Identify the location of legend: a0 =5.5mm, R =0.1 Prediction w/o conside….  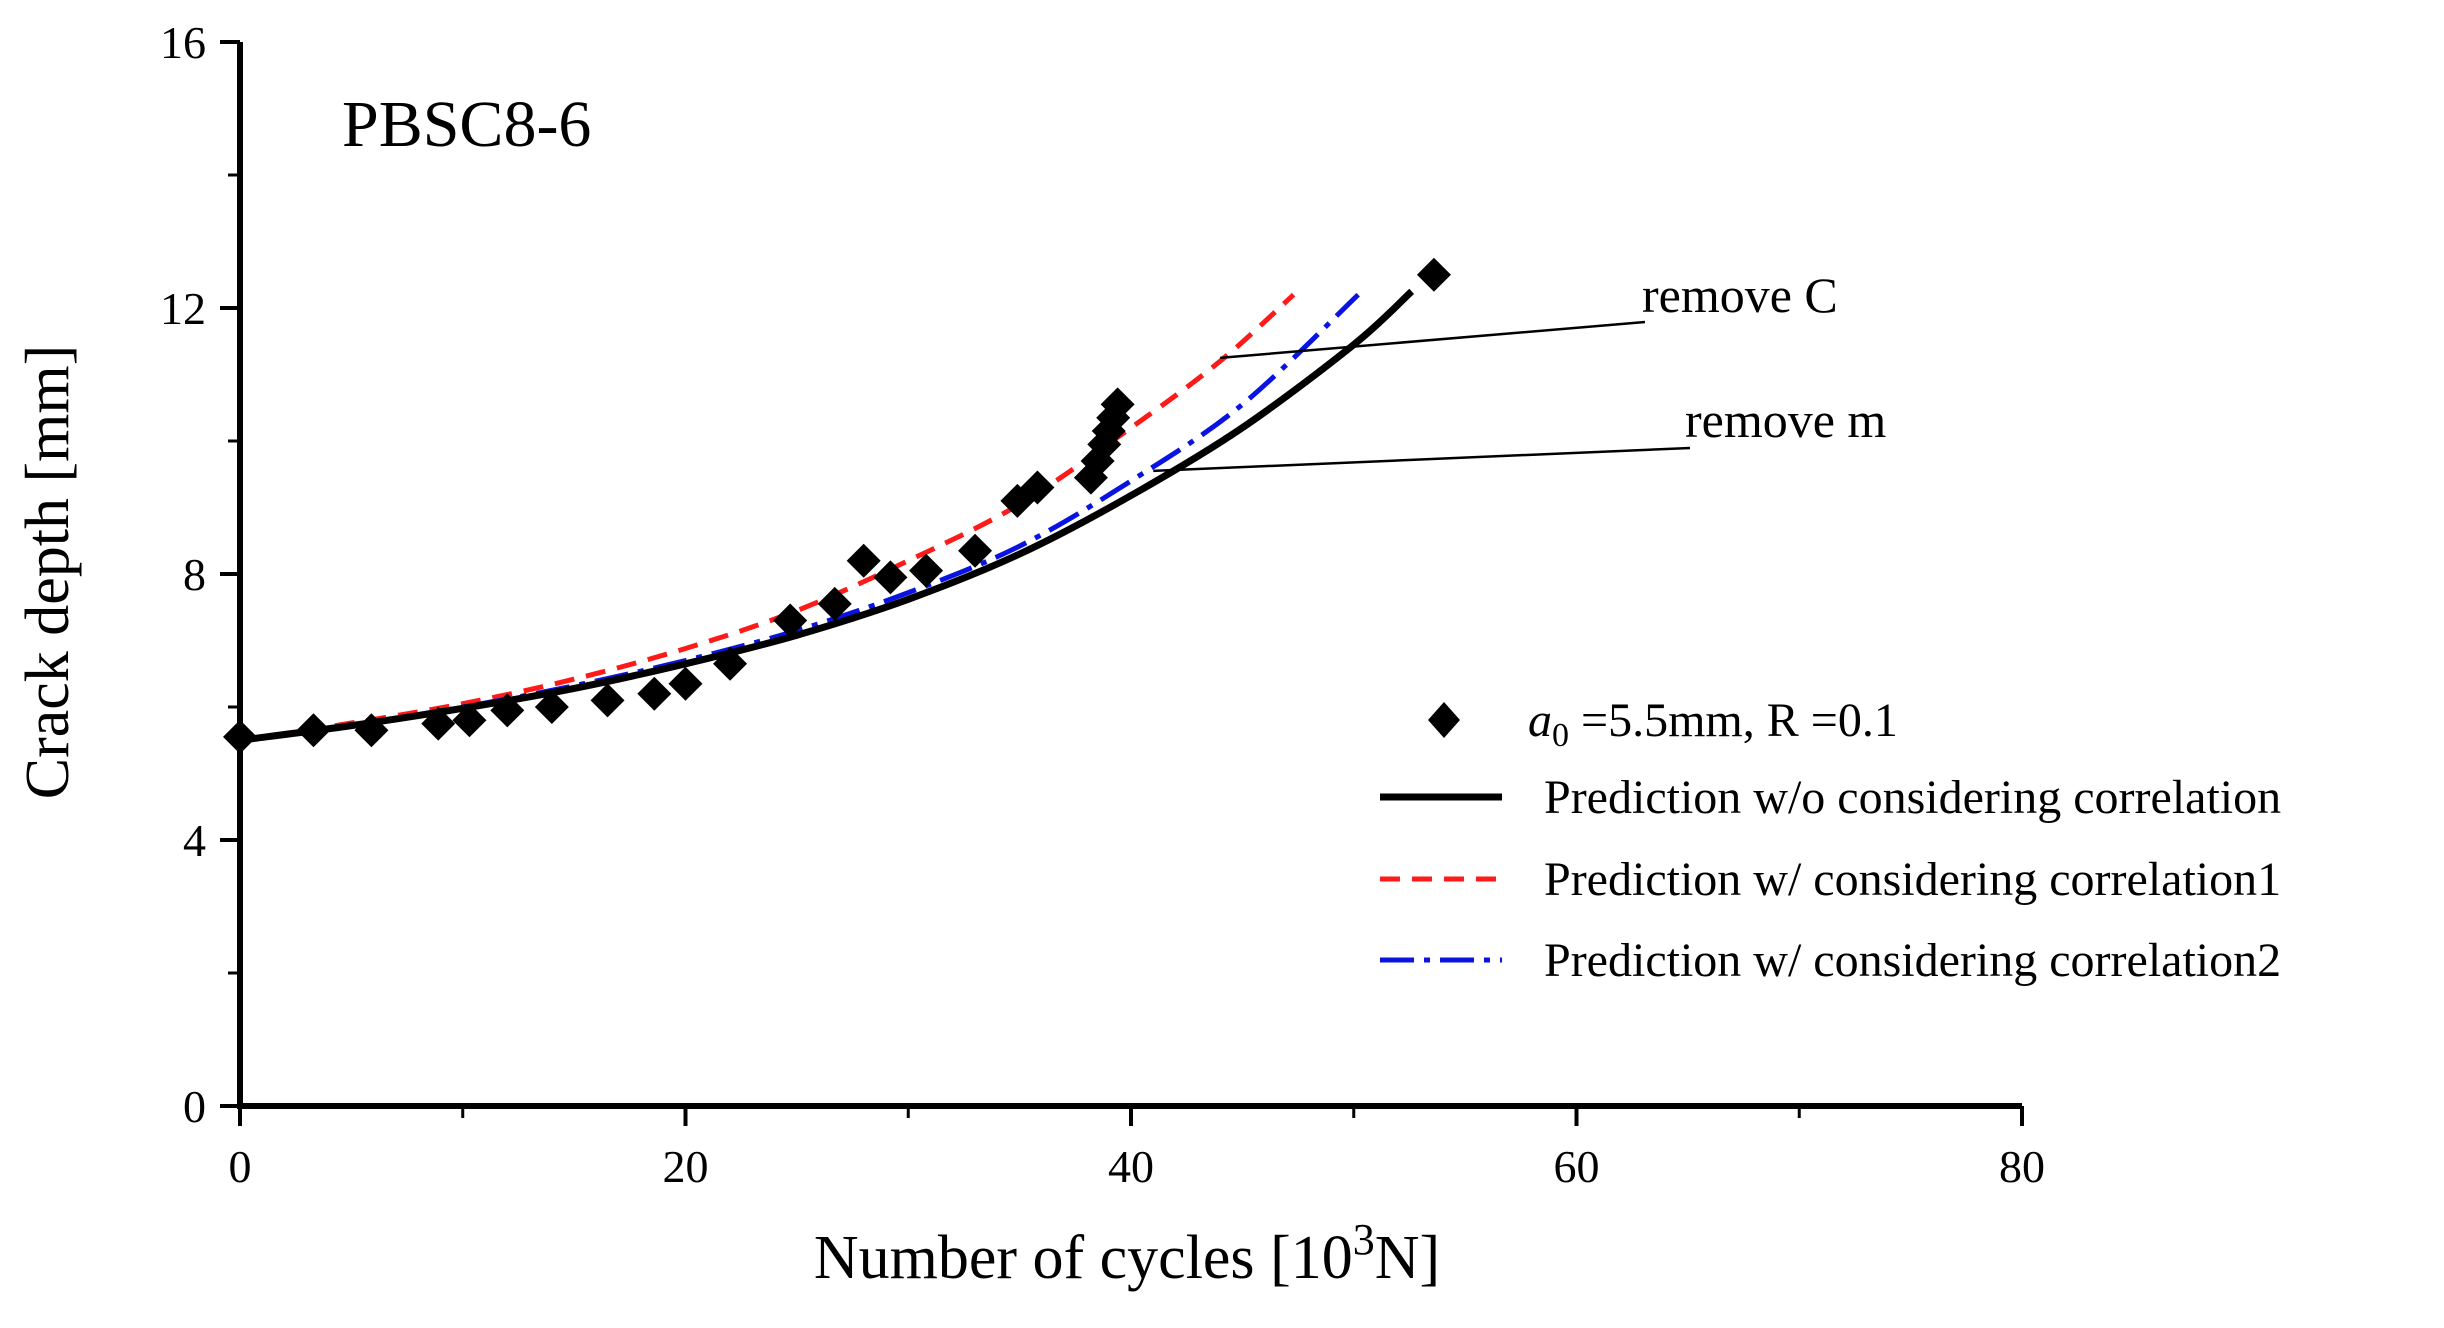
(1830, 840).